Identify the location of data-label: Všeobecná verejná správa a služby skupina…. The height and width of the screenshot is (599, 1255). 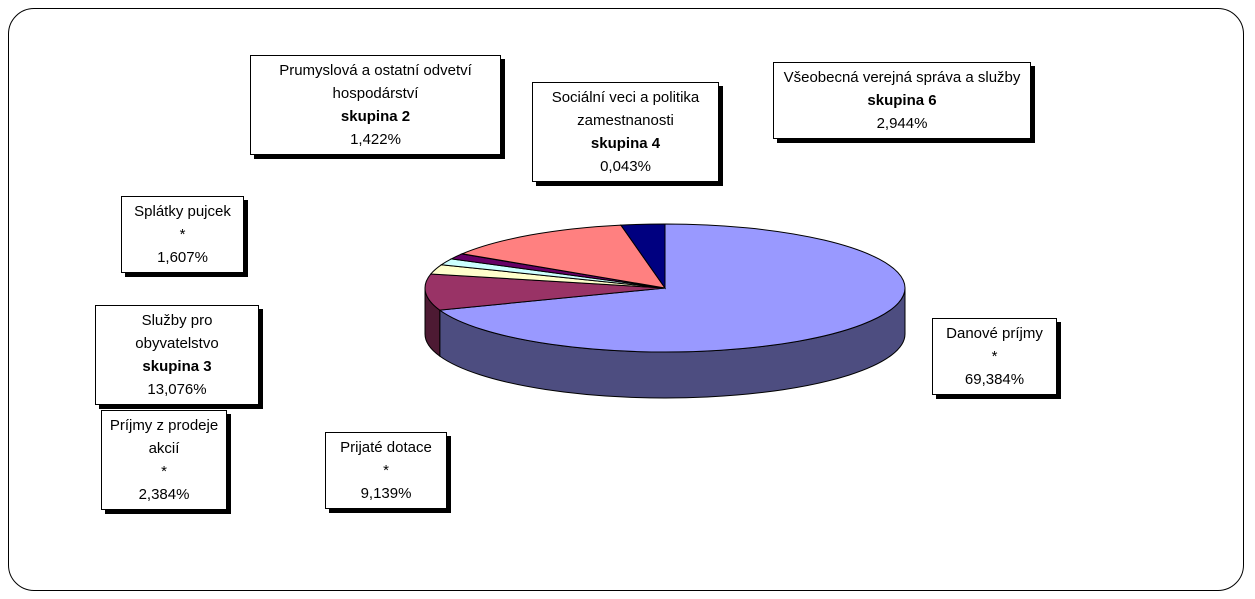
(902, 100).